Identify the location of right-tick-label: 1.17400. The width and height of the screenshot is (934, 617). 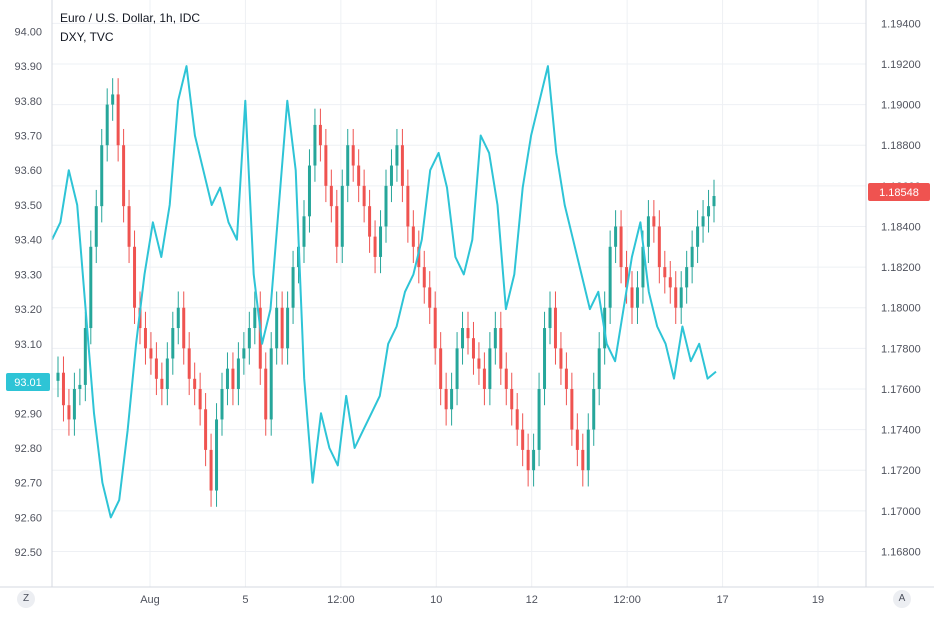
(901, 431).